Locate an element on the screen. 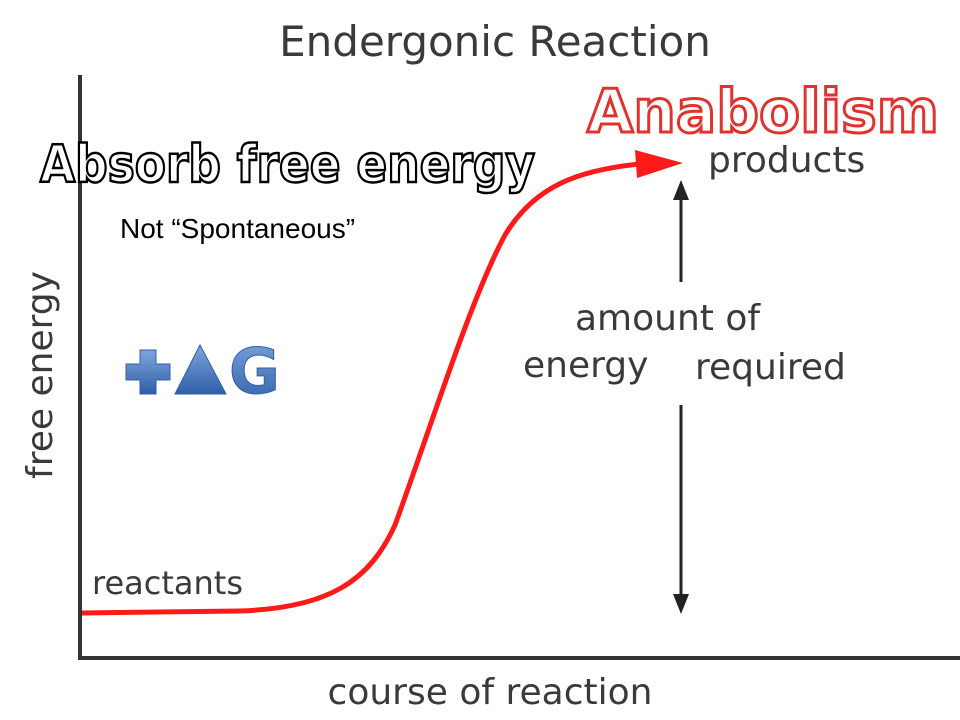  products-label: products is located at coordinates (786, 160).